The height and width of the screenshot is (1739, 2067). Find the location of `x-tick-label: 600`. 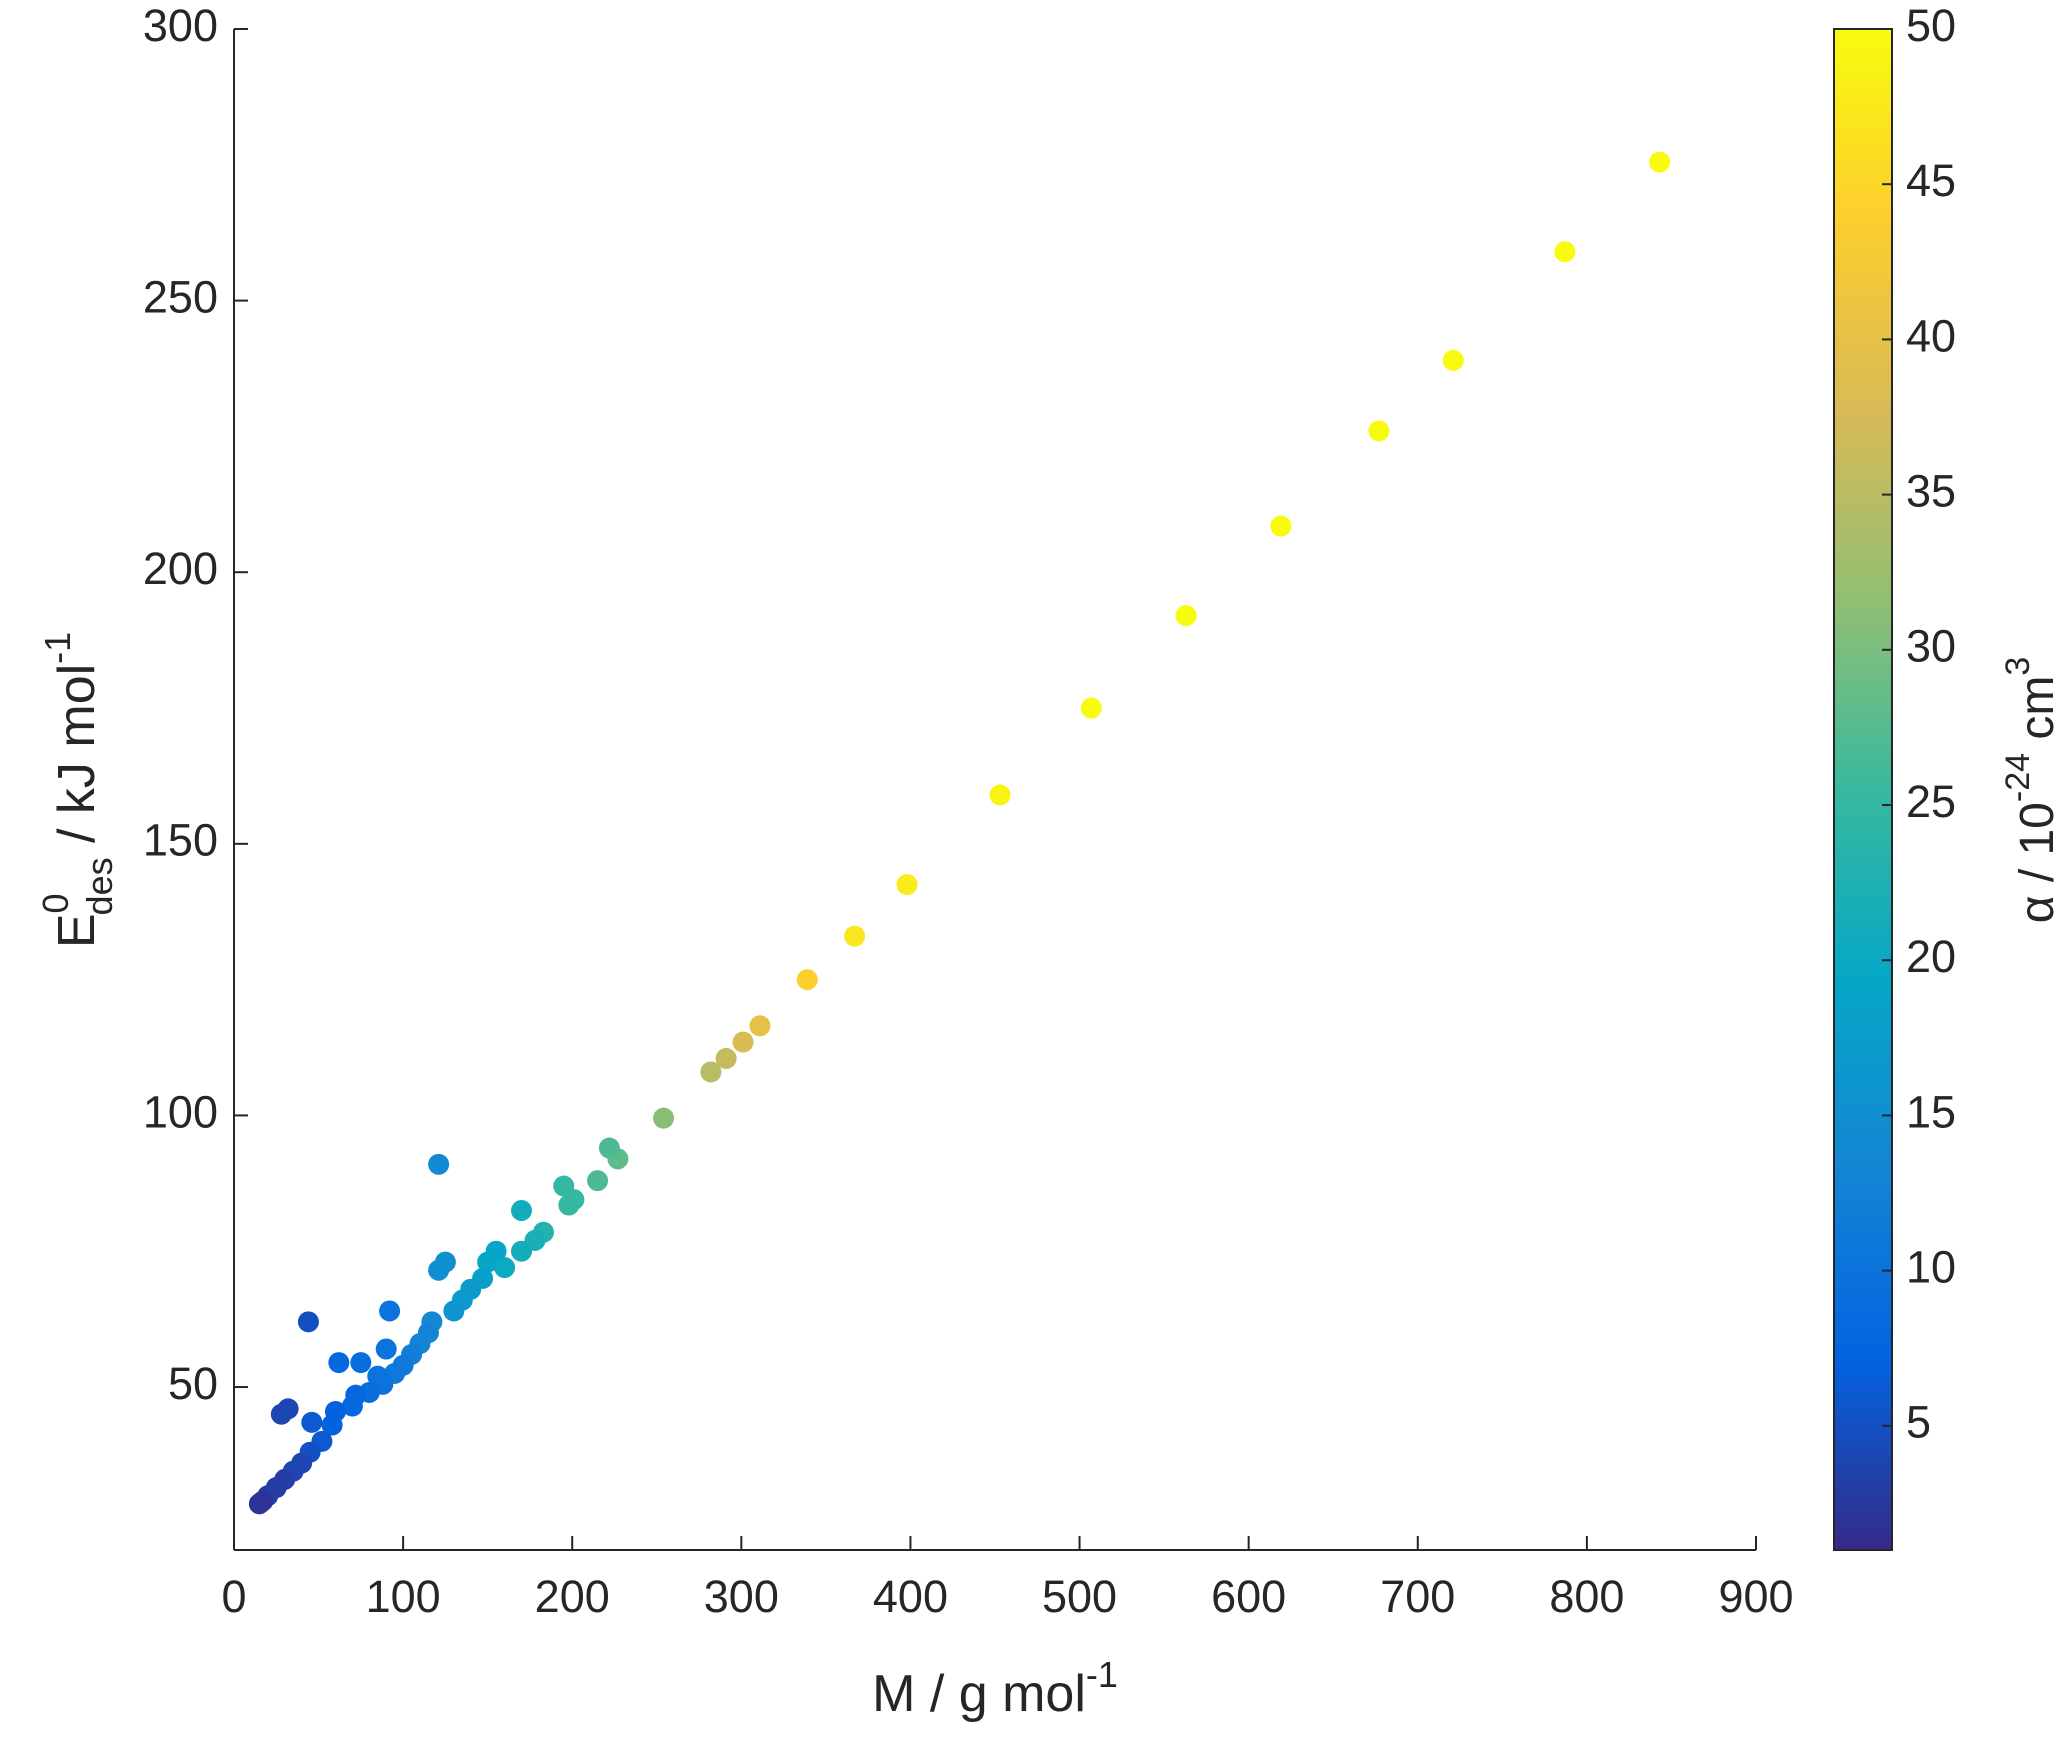

x-tick-label: 600 is located at coordinates (1248, 1596).